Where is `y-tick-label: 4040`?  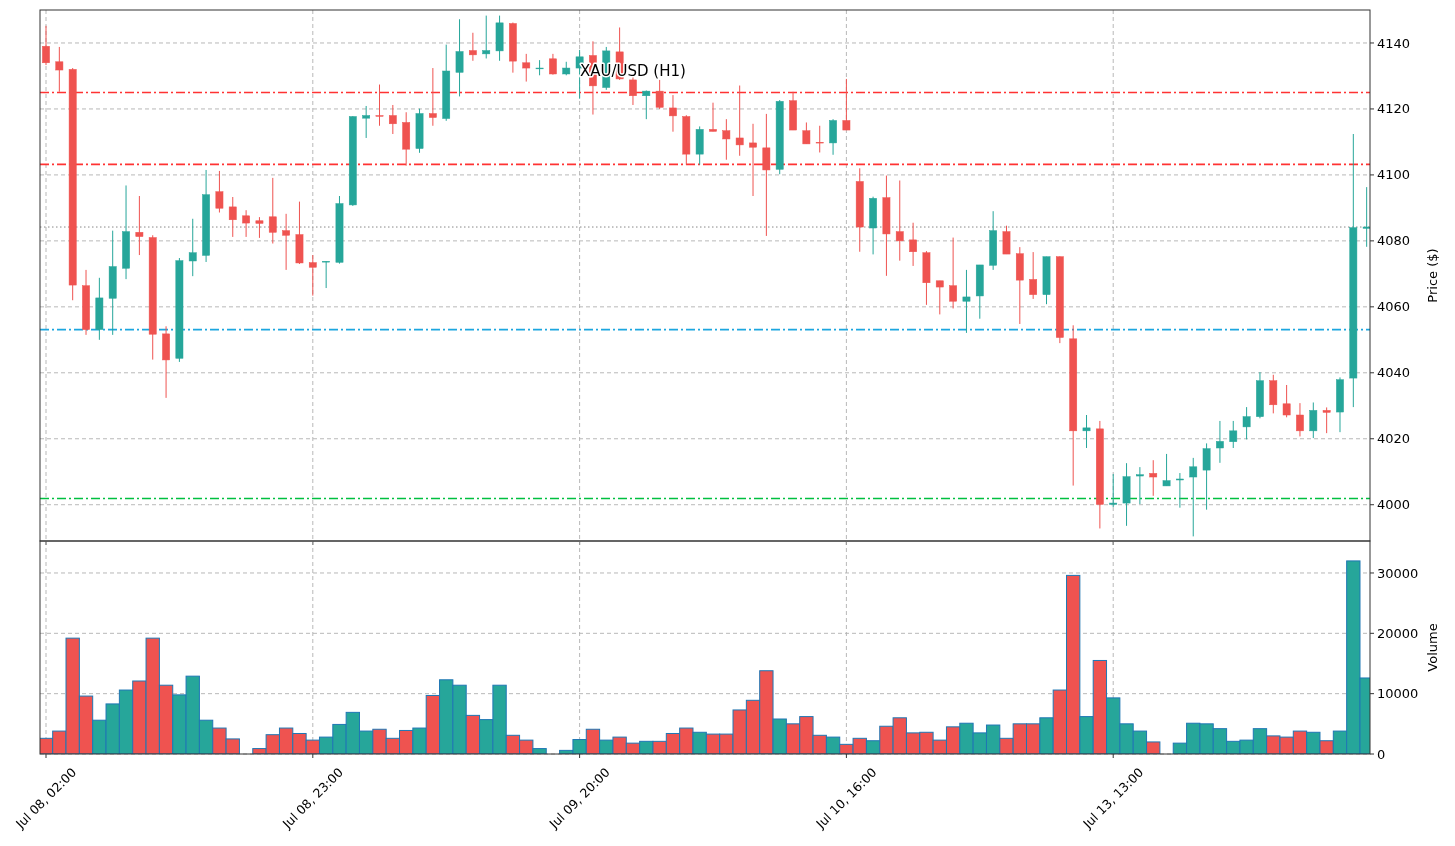
y-tick-label: 4040 is located at coordinates (1394, 373).